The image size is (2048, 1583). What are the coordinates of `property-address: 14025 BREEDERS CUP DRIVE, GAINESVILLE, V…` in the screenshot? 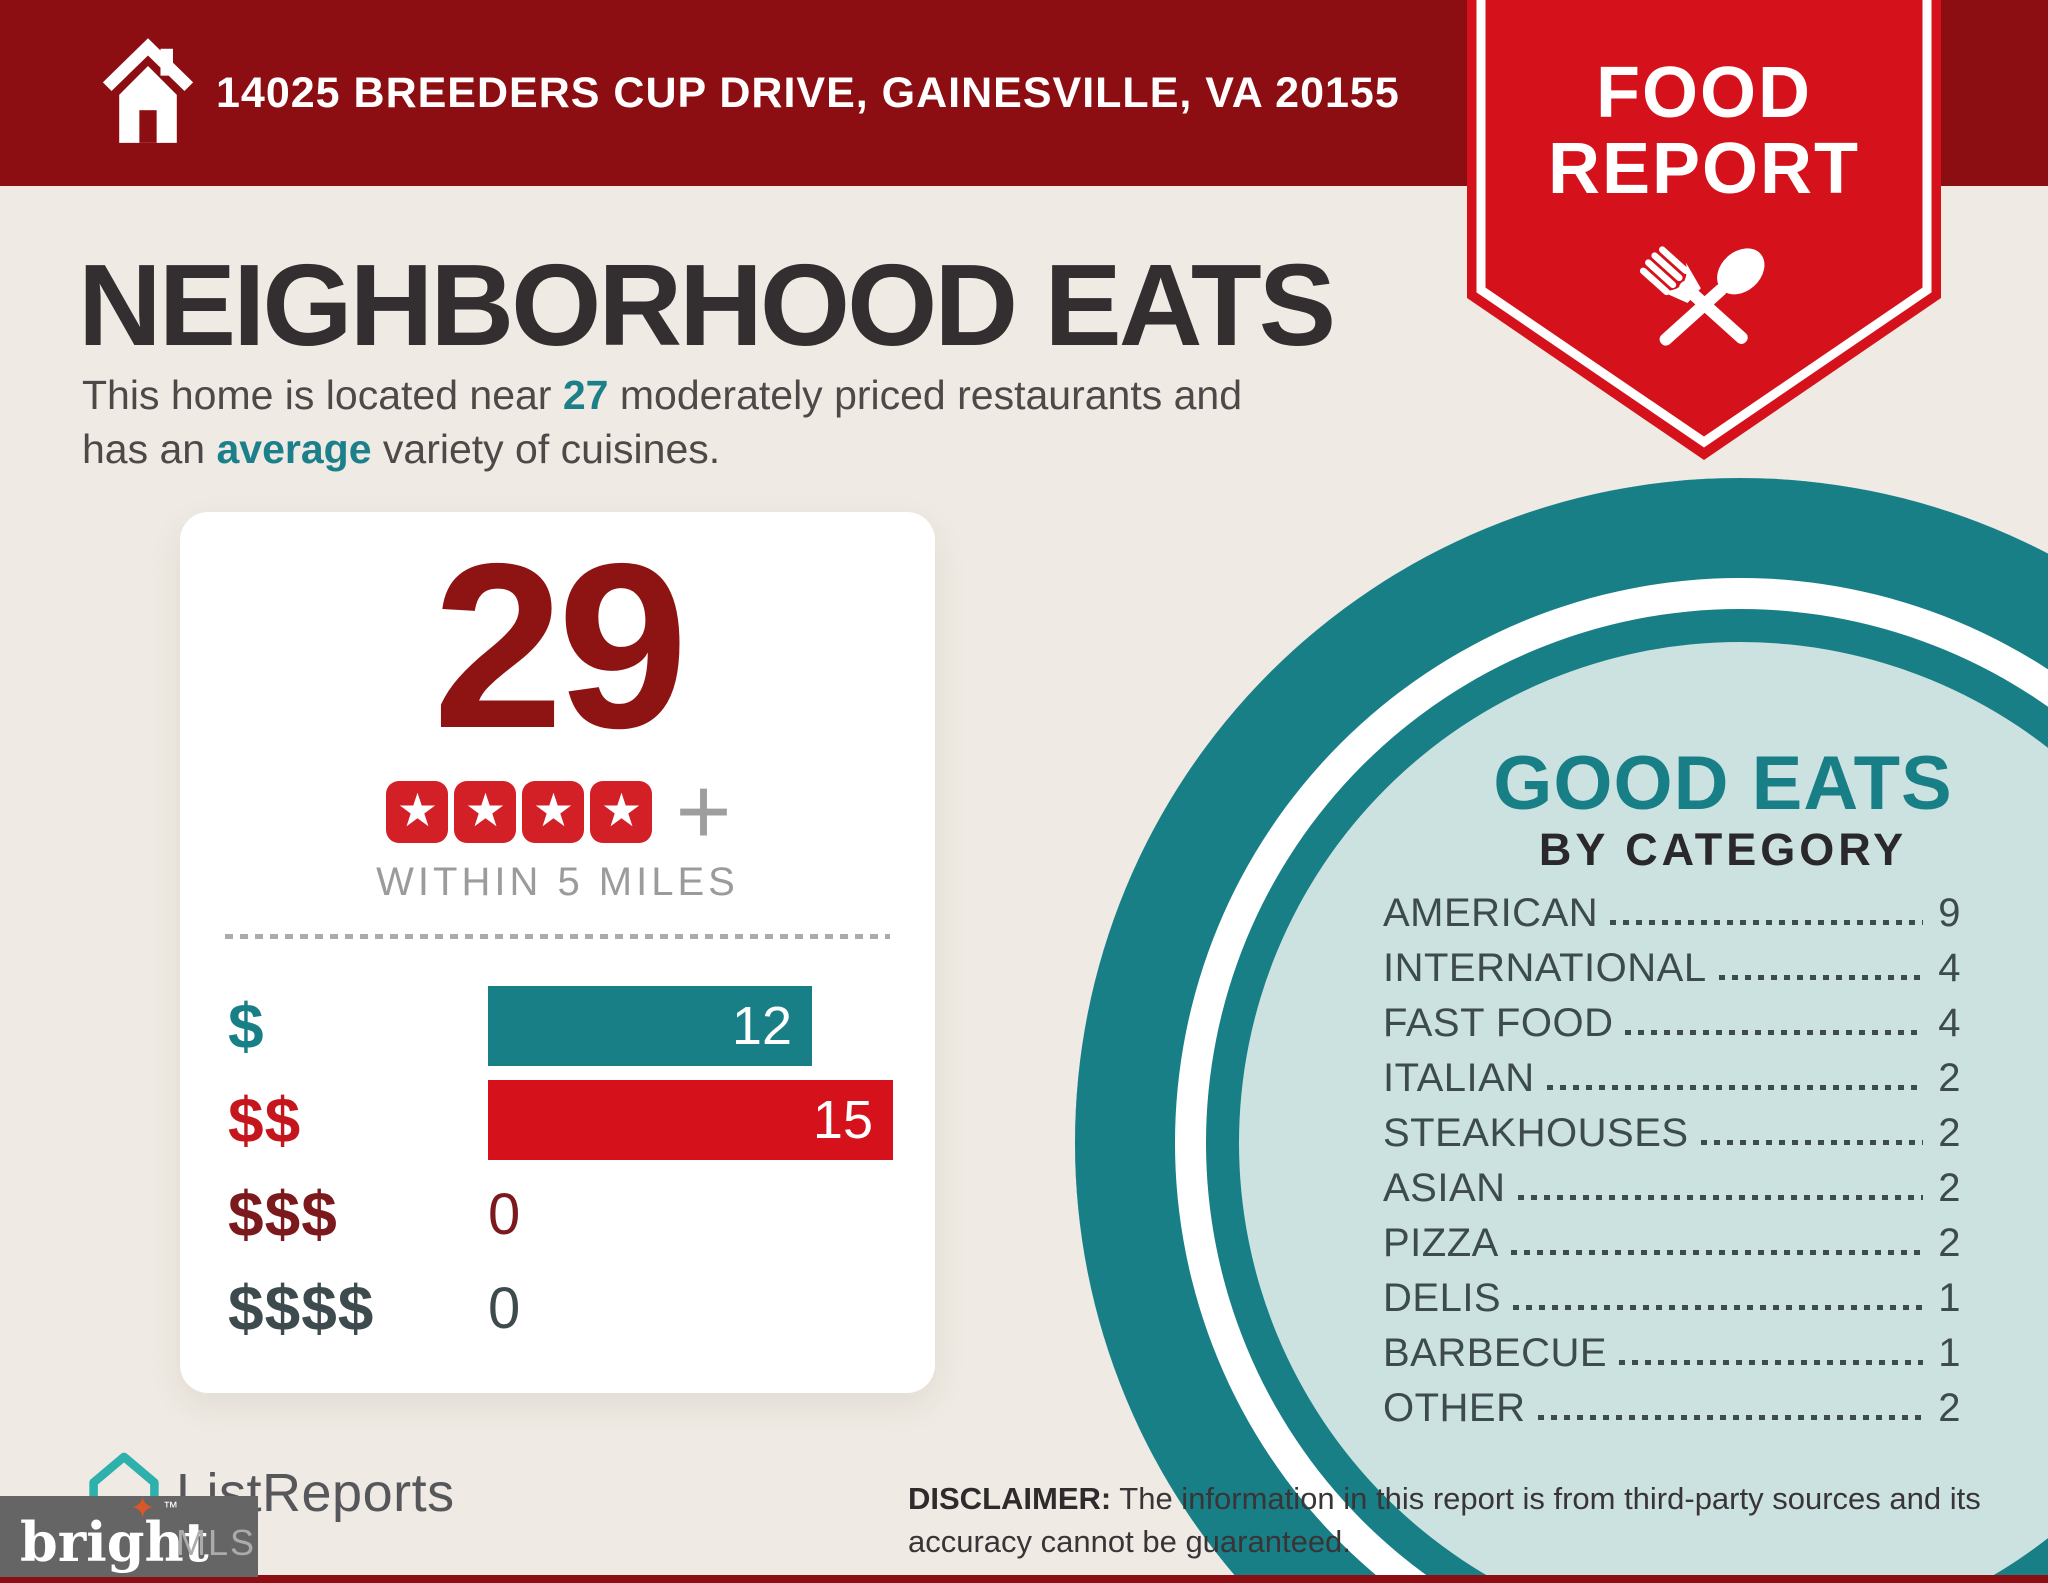 It's located at (808, 93).